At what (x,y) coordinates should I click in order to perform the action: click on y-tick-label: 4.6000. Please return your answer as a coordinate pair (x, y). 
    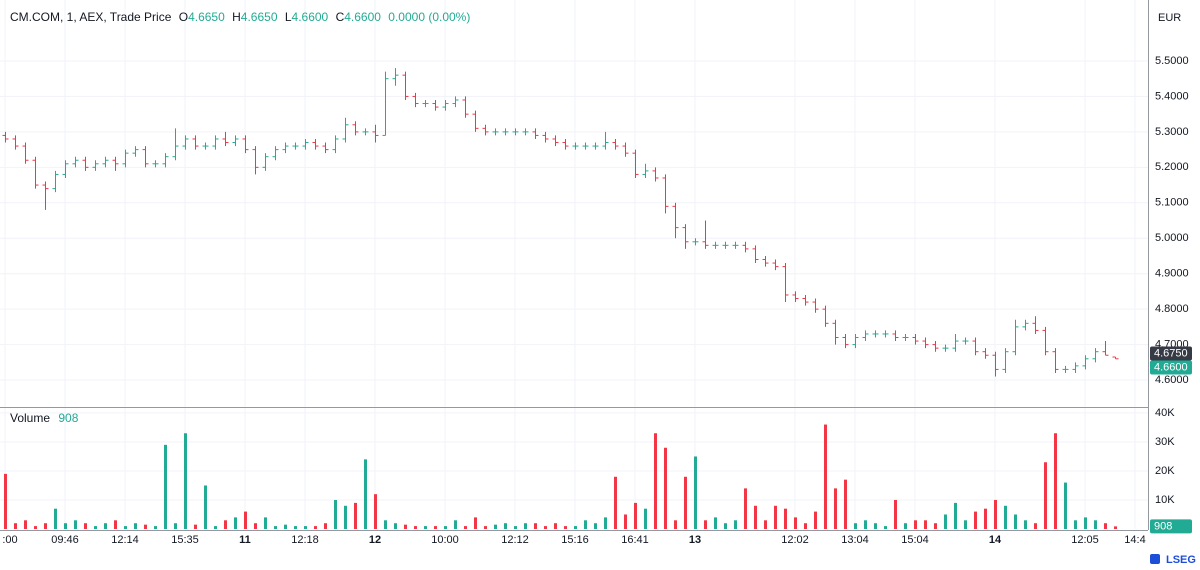
    Looking at the image, I should click on (1172, 380).